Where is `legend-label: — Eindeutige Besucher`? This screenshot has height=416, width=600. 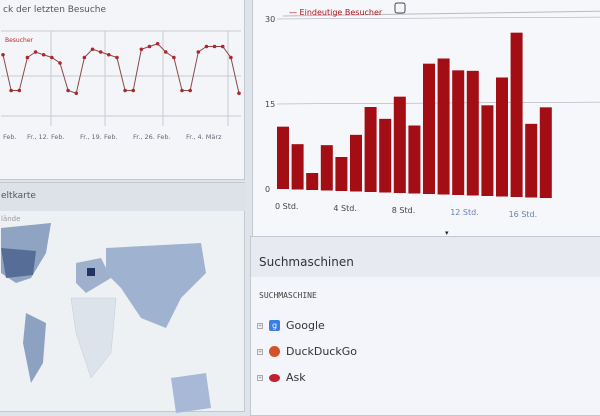
legend-label: — Eindeutige Besucher is located at coordinates (336, 12).